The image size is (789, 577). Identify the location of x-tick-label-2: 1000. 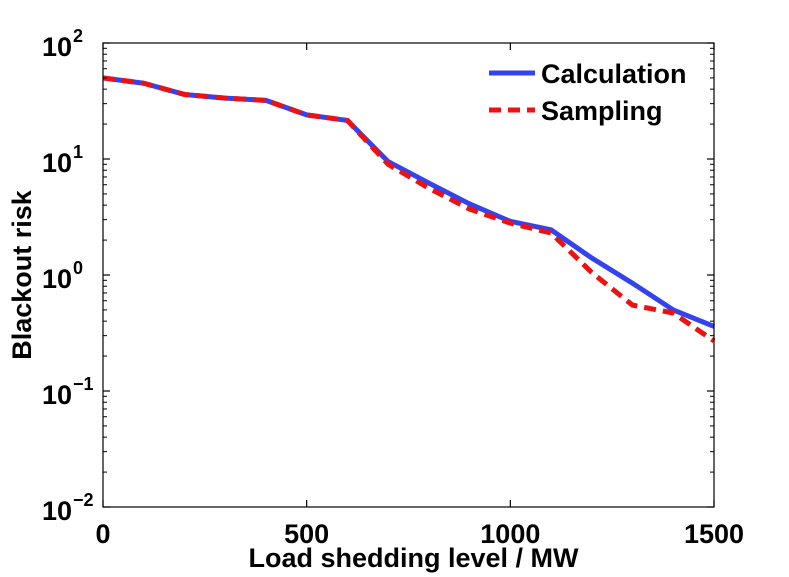
(510, 534).